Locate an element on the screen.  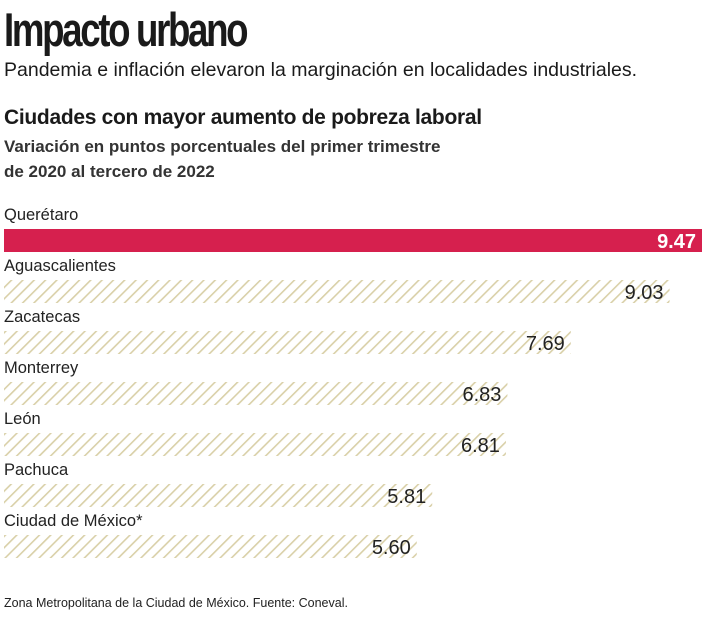
value-label: 6.81 is located at coordinates (480, 446).